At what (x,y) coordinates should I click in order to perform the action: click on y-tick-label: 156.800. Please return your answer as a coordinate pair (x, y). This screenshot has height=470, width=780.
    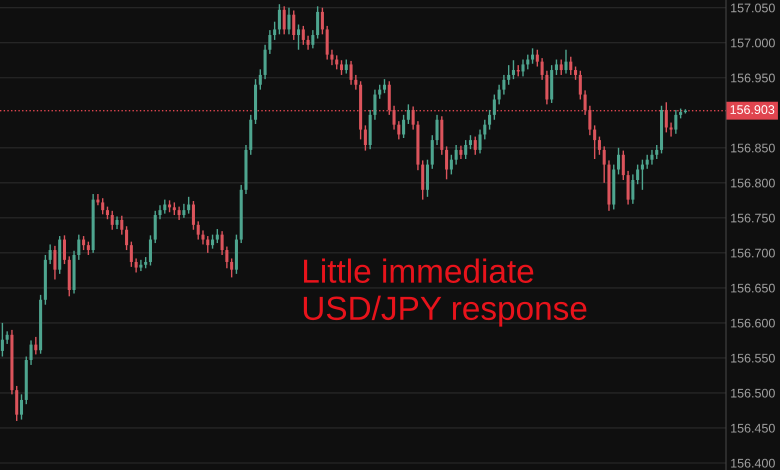
    Looking at the image, I should click on (753, 183).